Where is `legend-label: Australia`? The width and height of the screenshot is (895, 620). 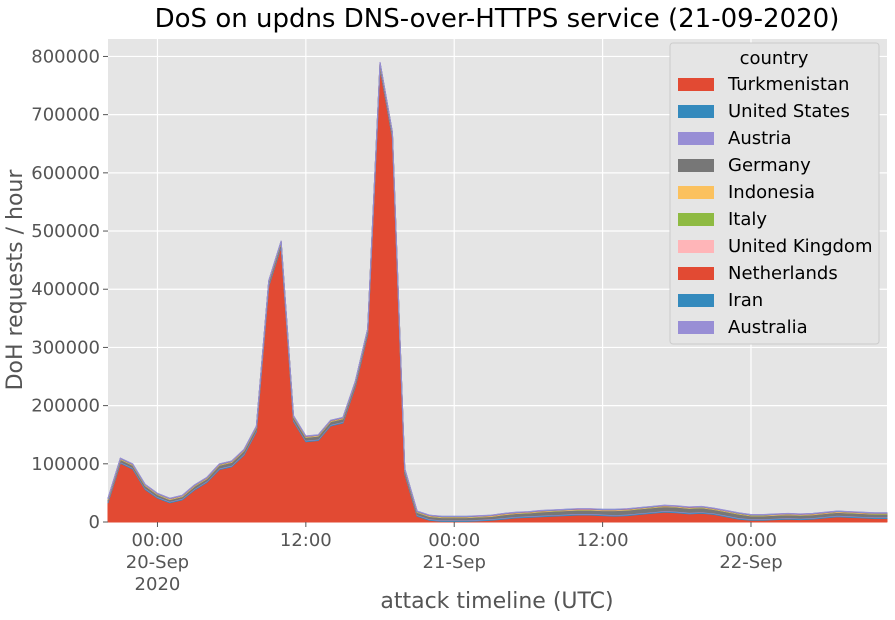 legend-label: Australia is located at coordinates (768, 327).